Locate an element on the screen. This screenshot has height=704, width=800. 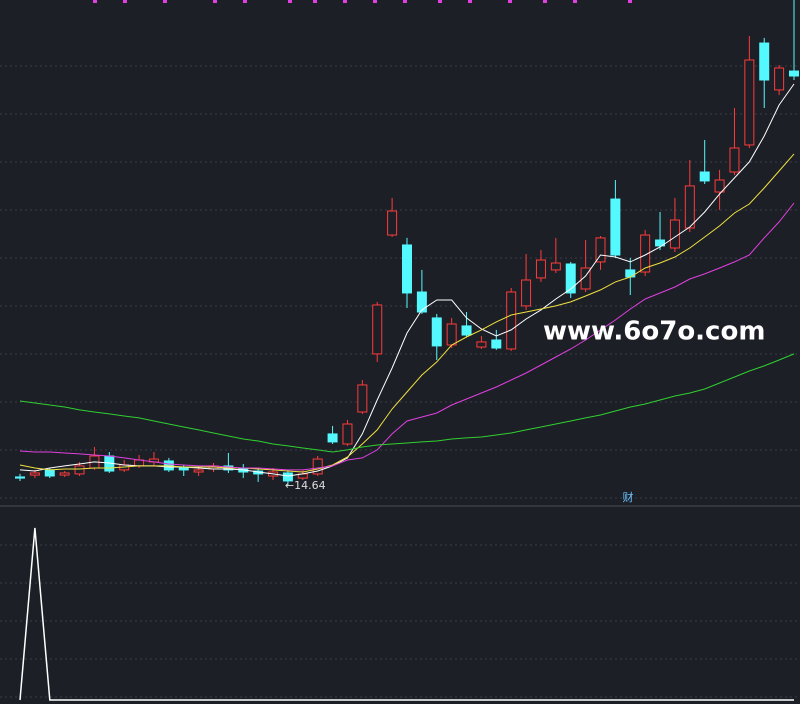
marker-text: 财 is located at coordinates (628, 497).